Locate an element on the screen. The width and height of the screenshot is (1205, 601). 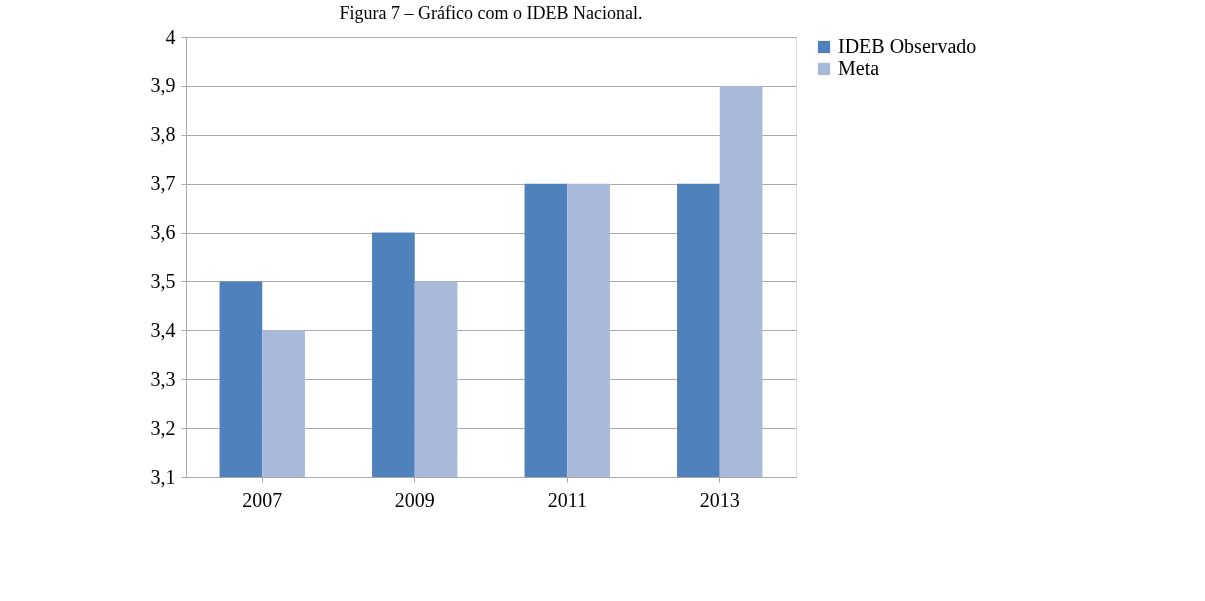
y-tick-label: 3,2 is located at coordinates (163, 427).